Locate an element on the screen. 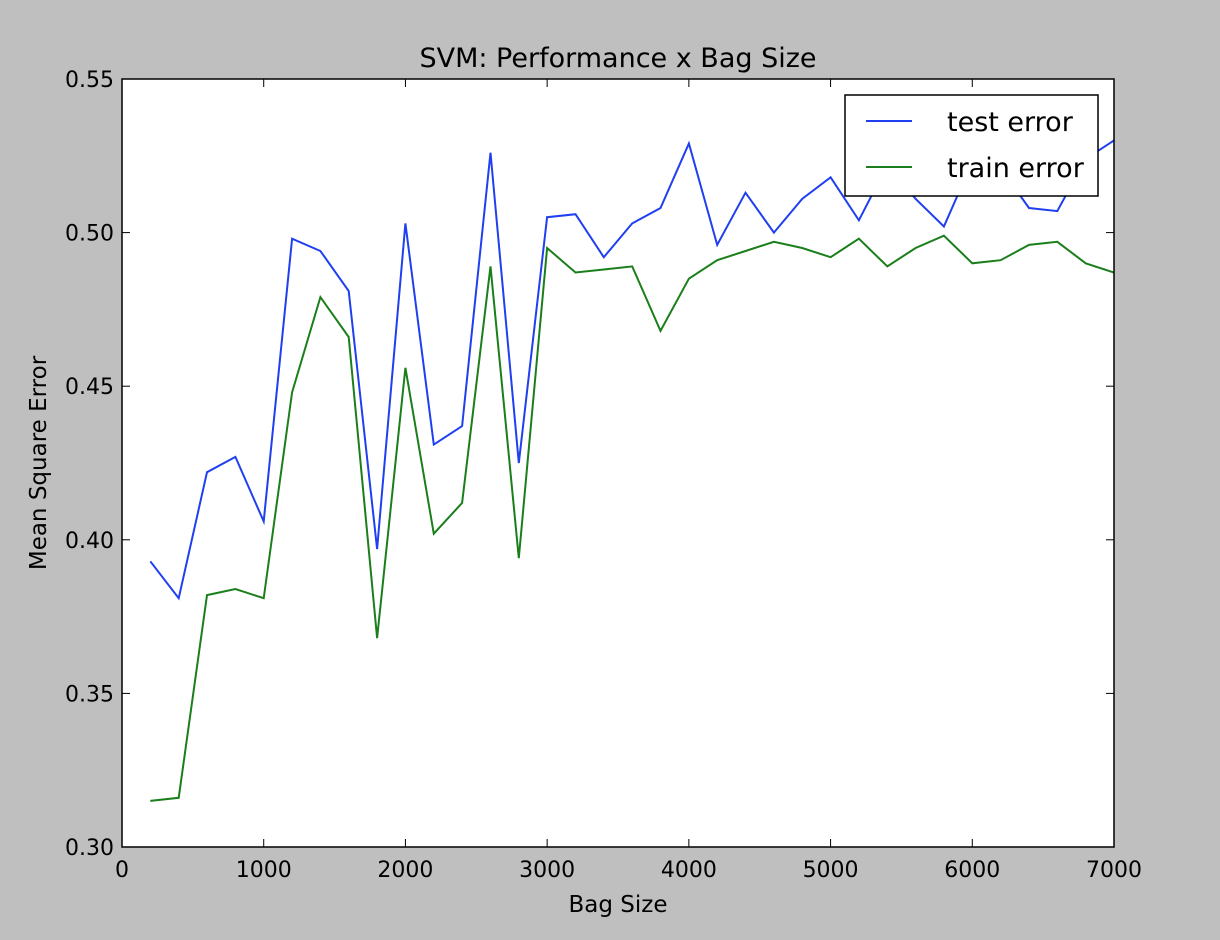 The height and width of the screenshot is (940, 1220). legend: test error train error is located at coordinates (971, 145).